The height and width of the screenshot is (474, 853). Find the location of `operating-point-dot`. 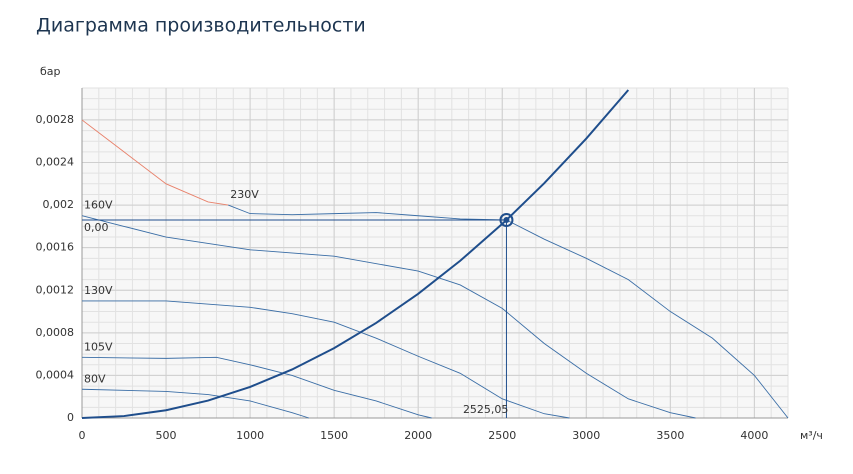

operating-point-dot is located at coordinates (506, 220).